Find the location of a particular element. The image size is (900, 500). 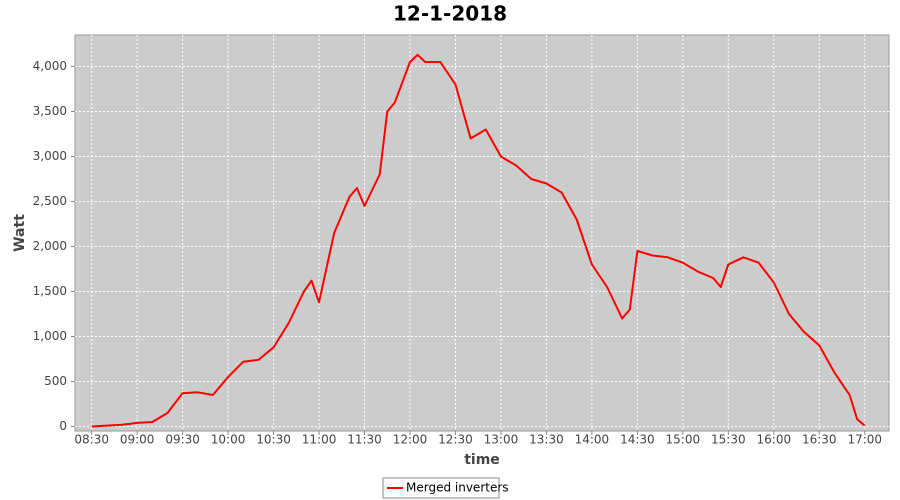

x-tick-label: 11:00 is located at coordinates (319, 440).